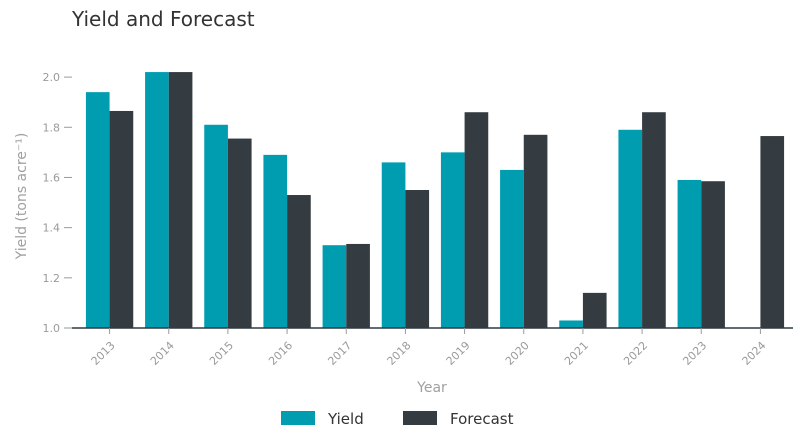 The image size is (801, 442). What do you see at coordinates (452, 240) in the screenshot?
I see `bar-yield-2019` at bounding box center [452, 240].